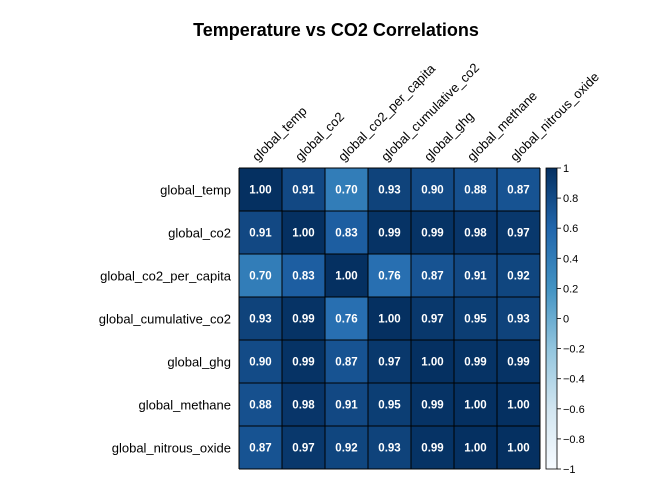  What do you see at coordinates (569, 470) in the screenshot?
I see `colorbar-tick-label: −1` at bounding box center [569, 470].